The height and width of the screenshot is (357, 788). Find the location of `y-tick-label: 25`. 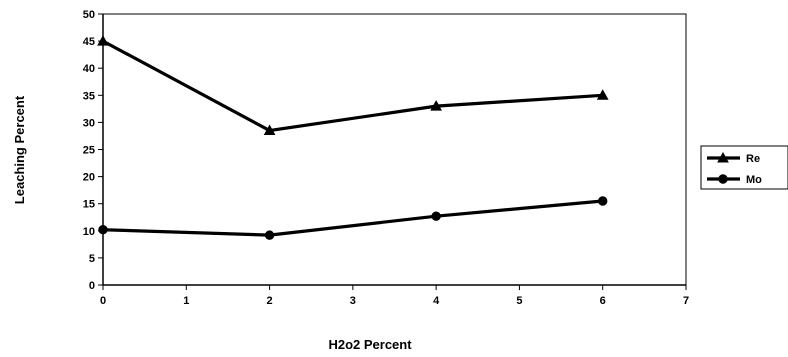

y-tick-label: 25 is located at coordinates (89, 151).